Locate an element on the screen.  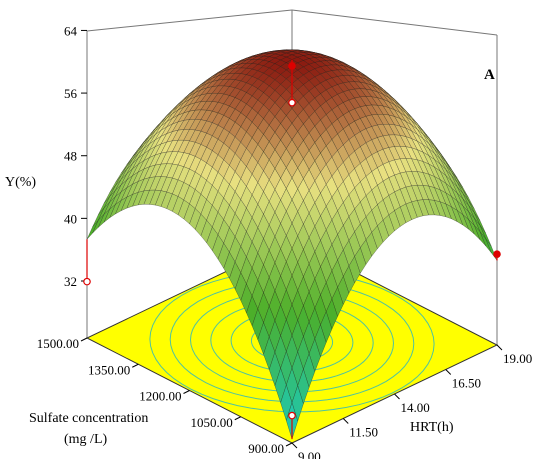
x-axis: 9.00 11.50 14.00 16.50 19.00 is located at coordinates (411, 401).